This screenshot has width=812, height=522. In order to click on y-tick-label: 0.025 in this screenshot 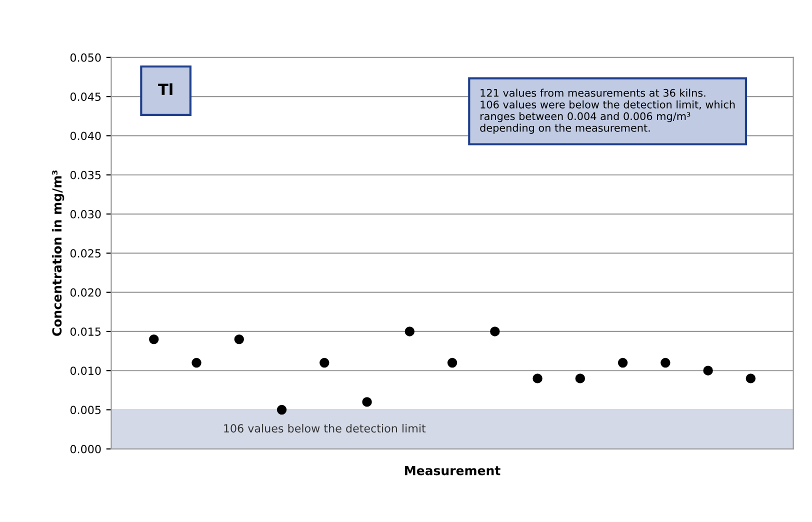, I will do `click(85, 253)`.